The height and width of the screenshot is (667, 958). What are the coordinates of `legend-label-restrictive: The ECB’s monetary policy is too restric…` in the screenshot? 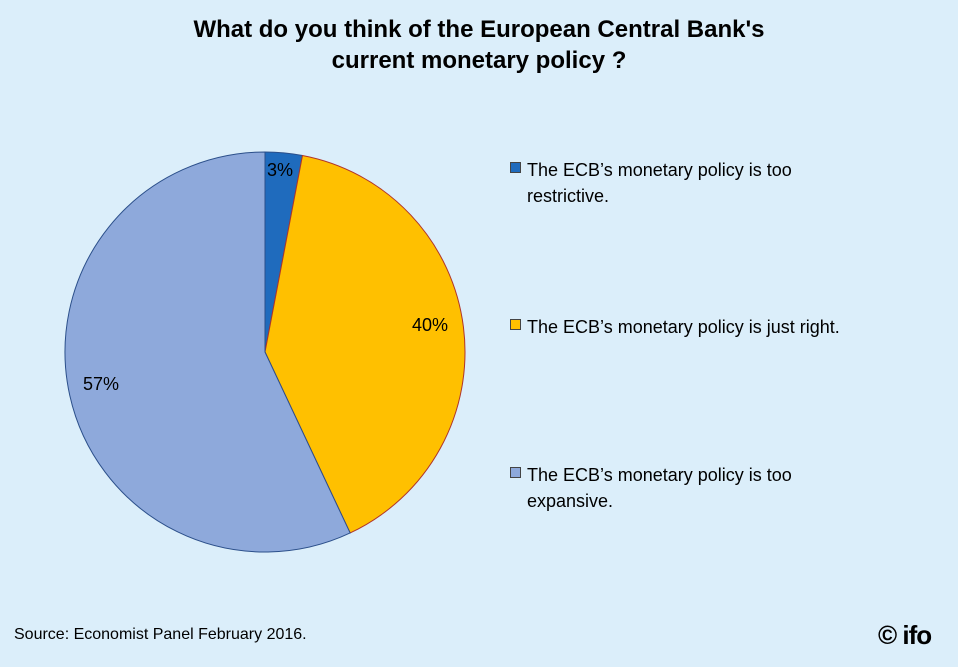 It's located at (659, 183).